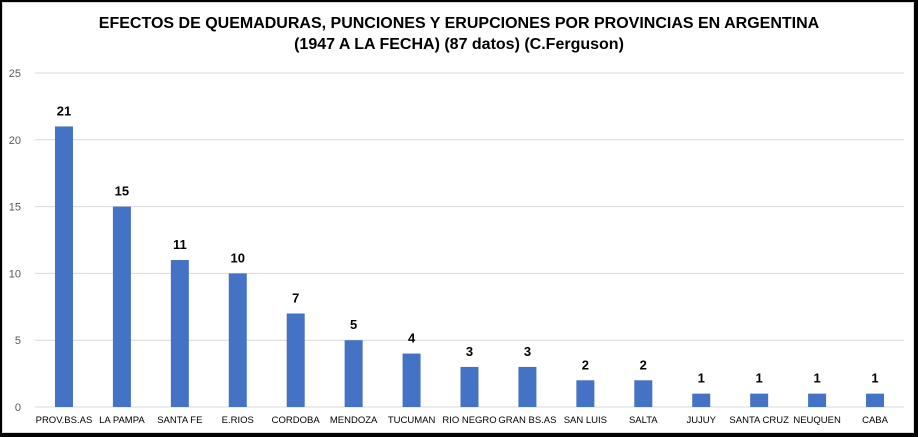 Image resolution: width=918 pixels, height=437 pixels. Describe the element at coordinates (875, 420) in the screenshot. I see `x-tick-label: CABA` at that location.